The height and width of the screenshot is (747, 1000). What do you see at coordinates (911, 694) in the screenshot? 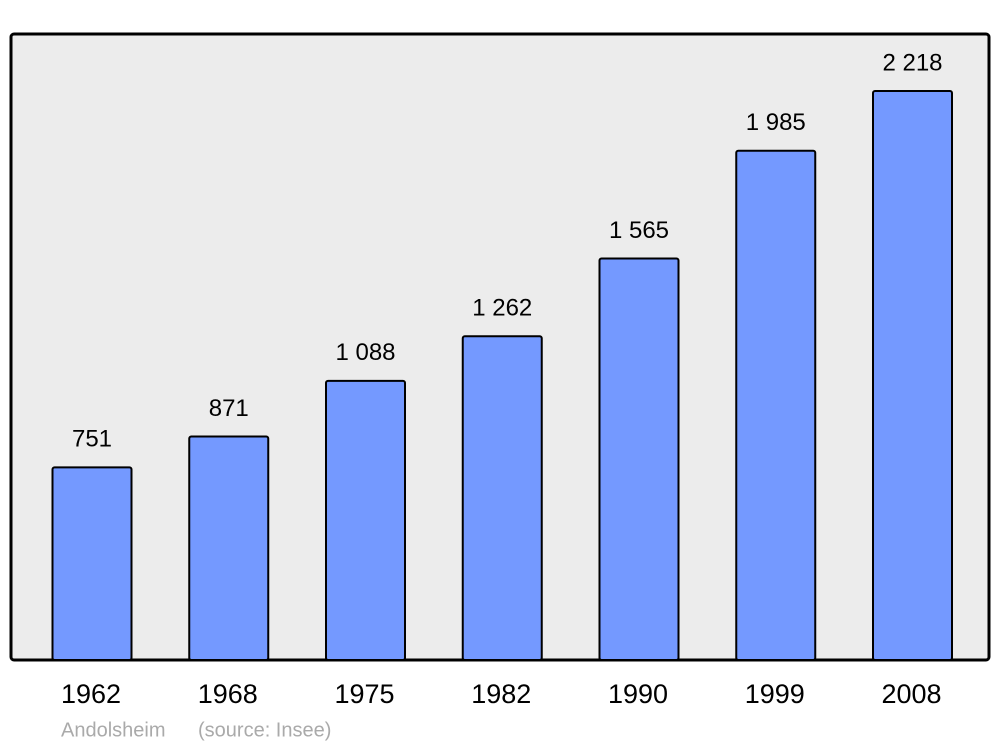
I see `x-tick-label: 2008` at bounding box center [911, 694].